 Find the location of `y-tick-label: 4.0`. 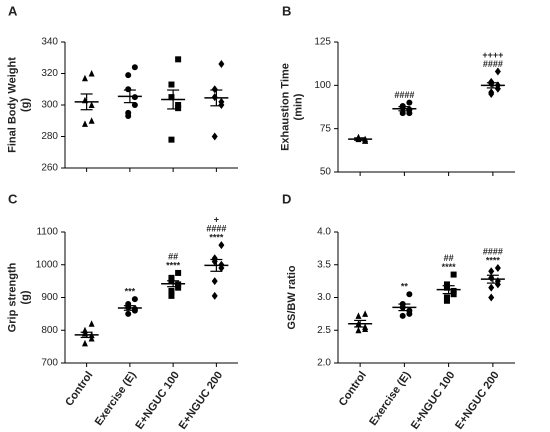

y-tick-label: 4.0 is located at coordinates (324, 232).